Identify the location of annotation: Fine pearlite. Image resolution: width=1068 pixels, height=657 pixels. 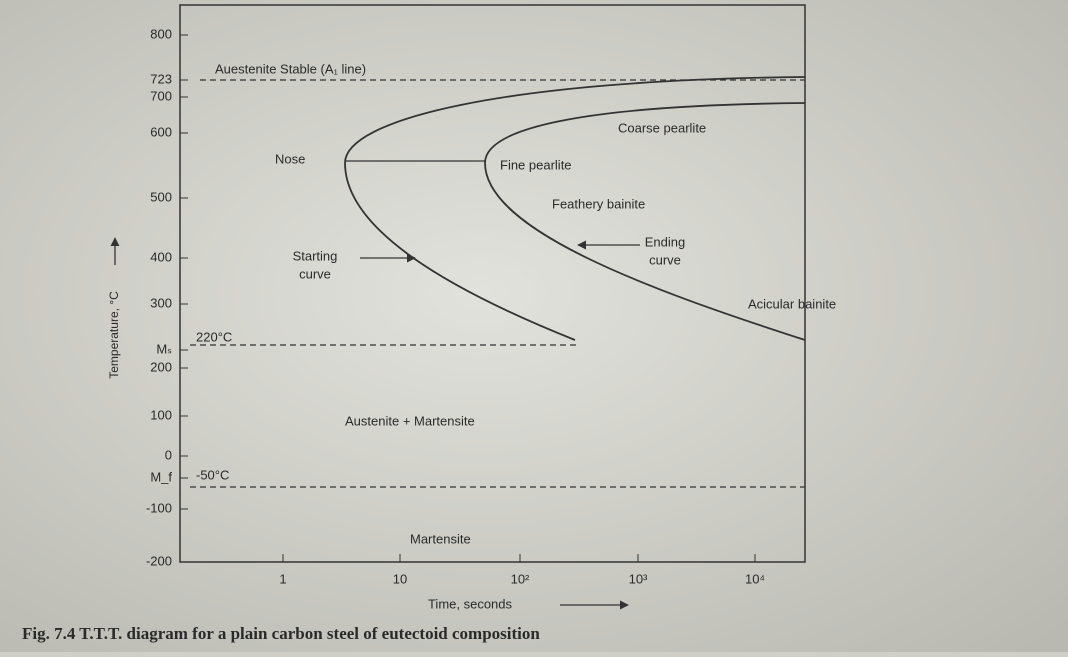
(536, 164).